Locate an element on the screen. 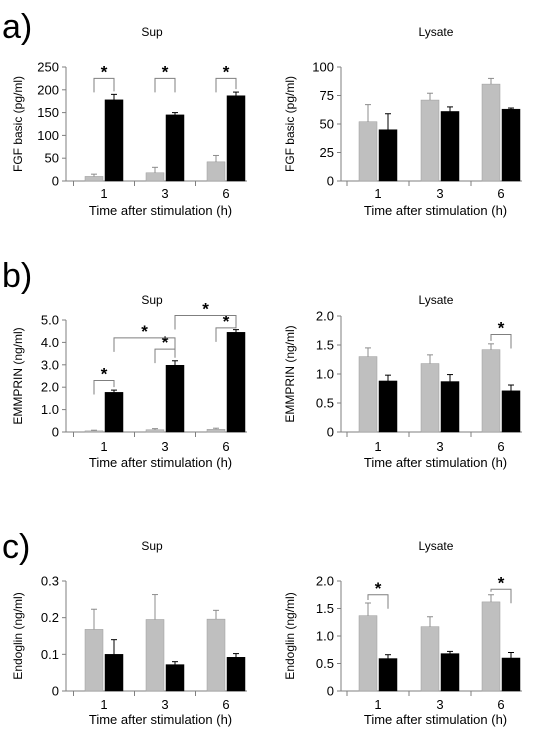  y-tick-label: 5.0 is located at coordinates (50, 320).